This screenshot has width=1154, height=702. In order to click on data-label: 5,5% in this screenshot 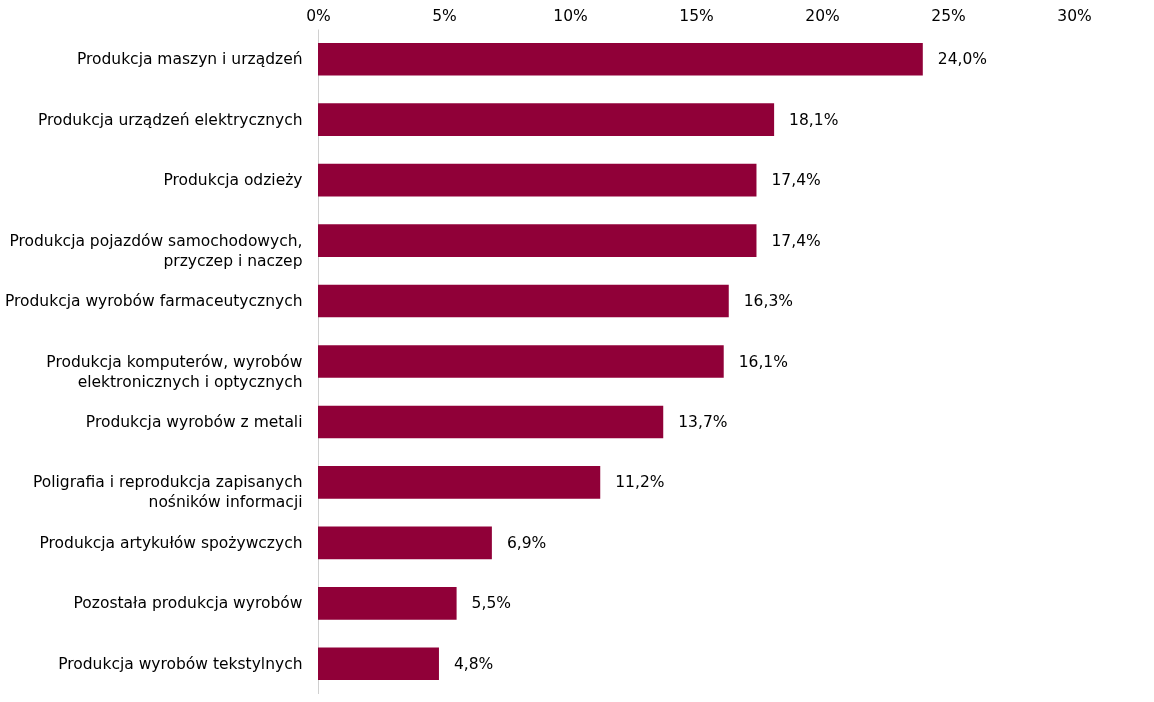, I will do `click(491, 603)`.